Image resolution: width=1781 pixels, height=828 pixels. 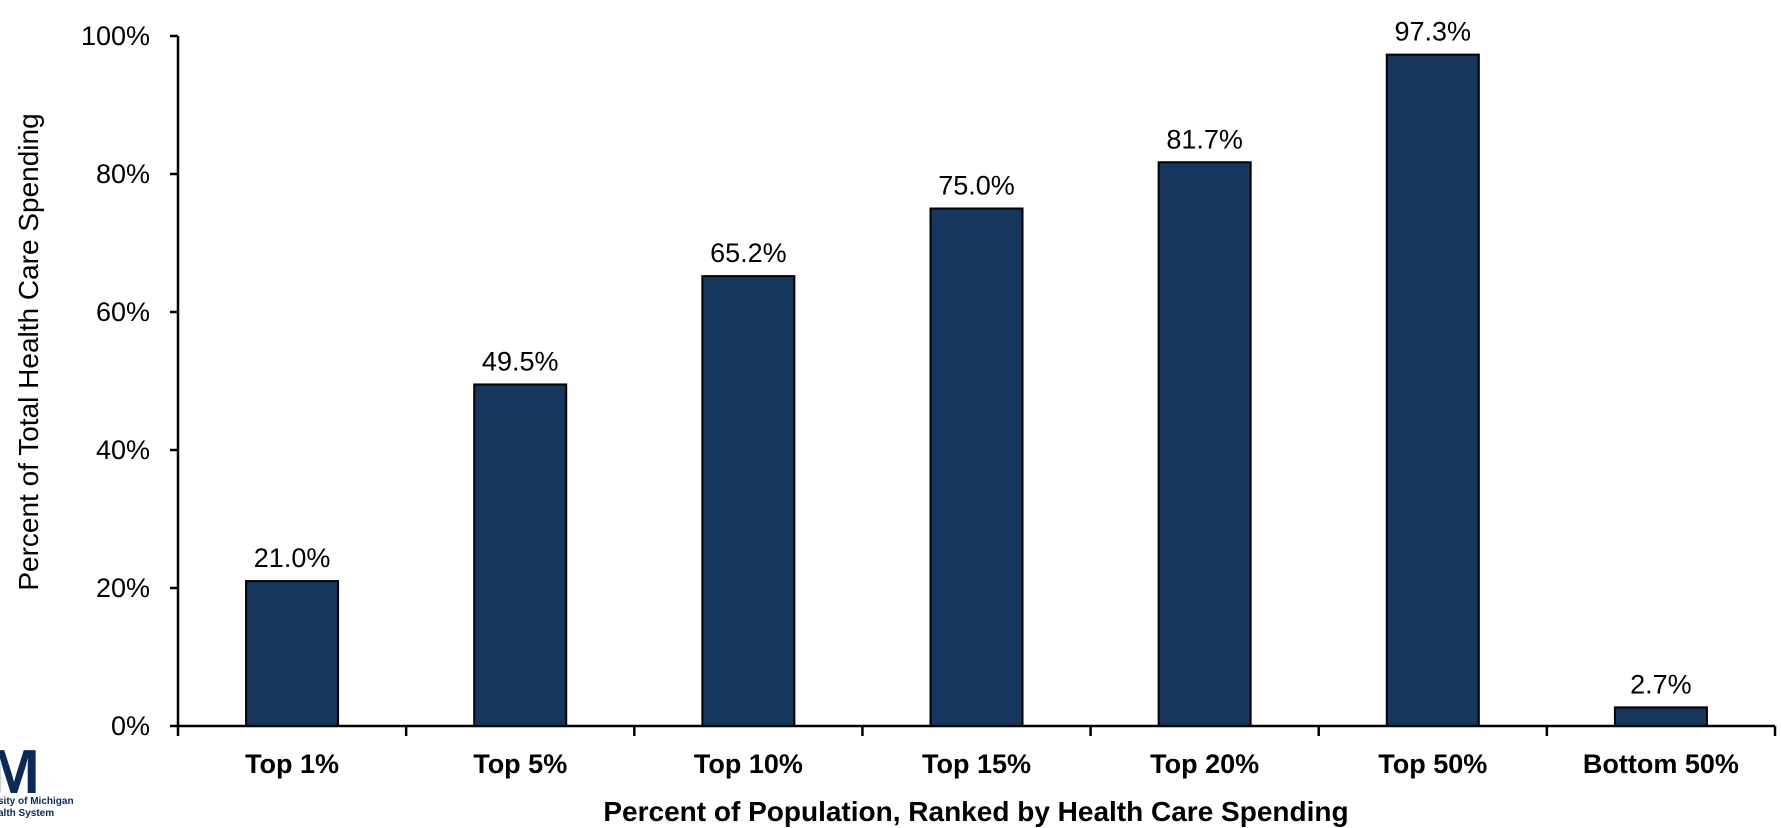 I want to click on data-label: 49.5%, so click(x=520, y=361).